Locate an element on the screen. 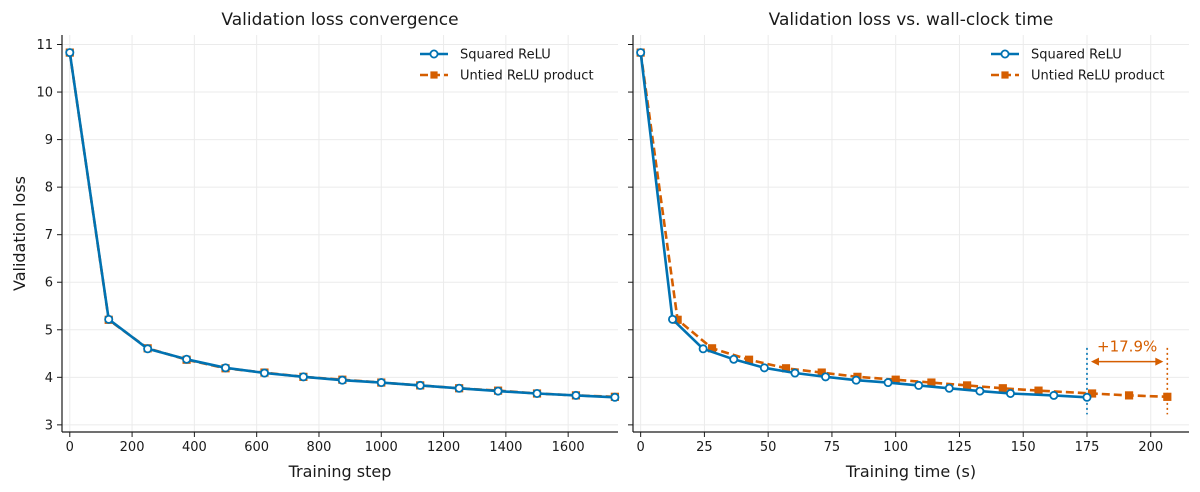 This screenshot has width=1200, height=492. x-tick-label: 1200 is located at coordinates (443, 447).